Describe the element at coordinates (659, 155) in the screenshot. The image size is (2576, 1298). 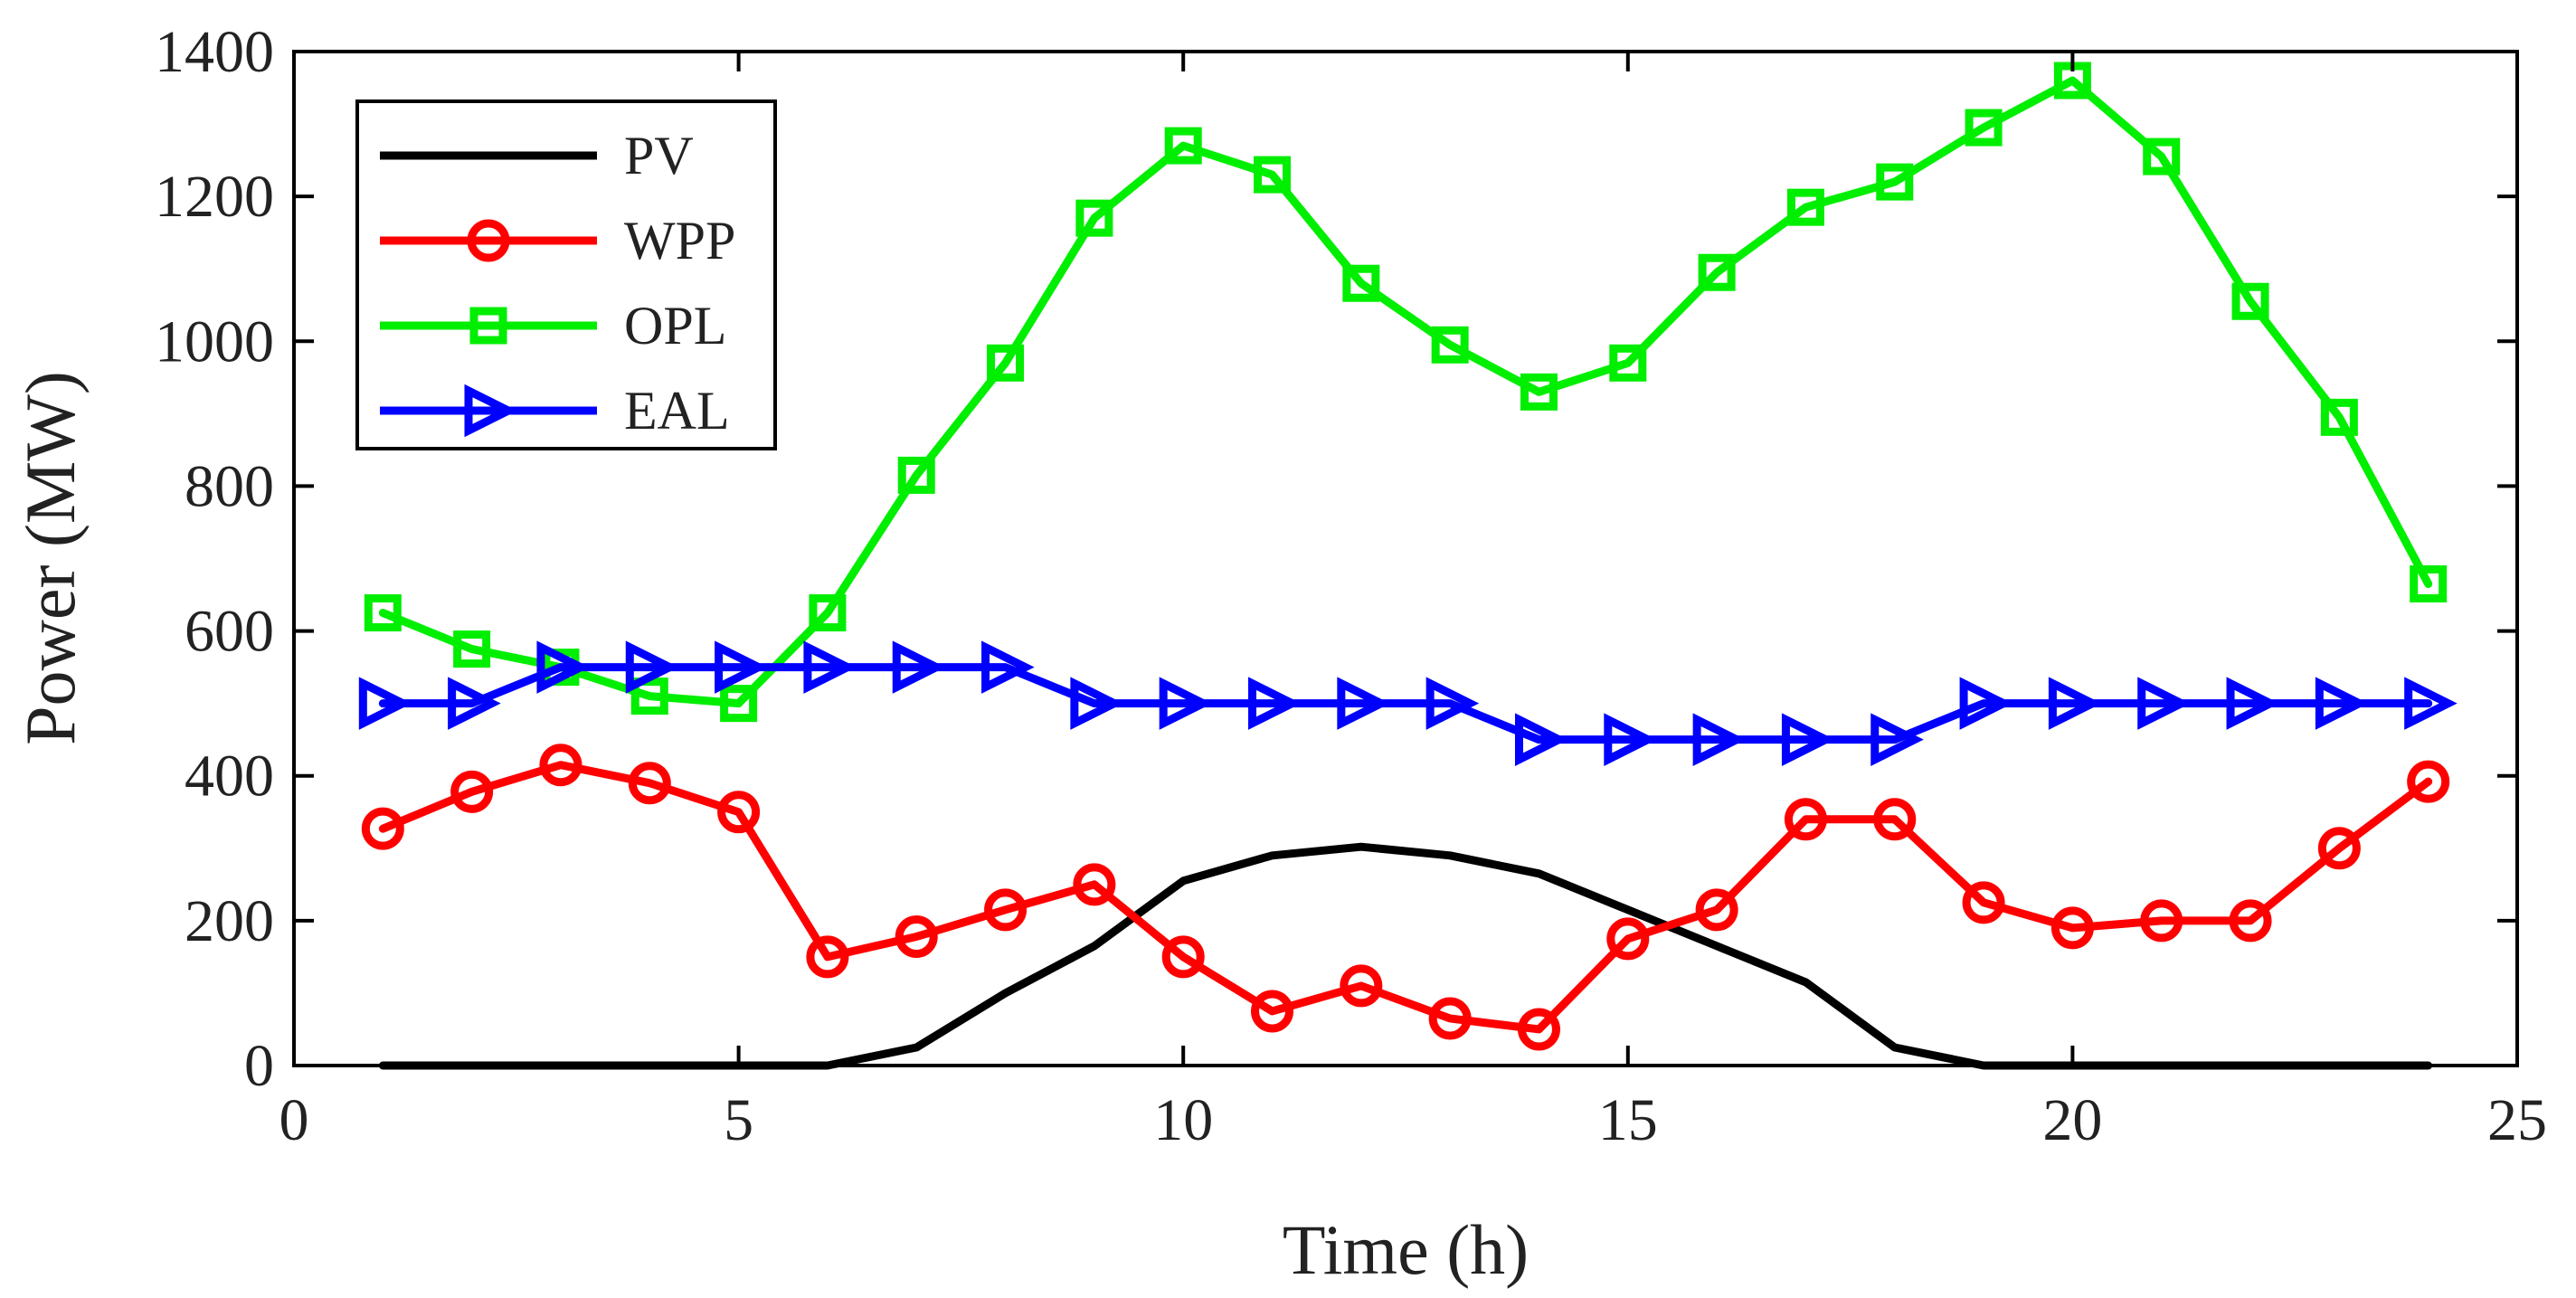
I see `legend-label-pv: PV` at that location.